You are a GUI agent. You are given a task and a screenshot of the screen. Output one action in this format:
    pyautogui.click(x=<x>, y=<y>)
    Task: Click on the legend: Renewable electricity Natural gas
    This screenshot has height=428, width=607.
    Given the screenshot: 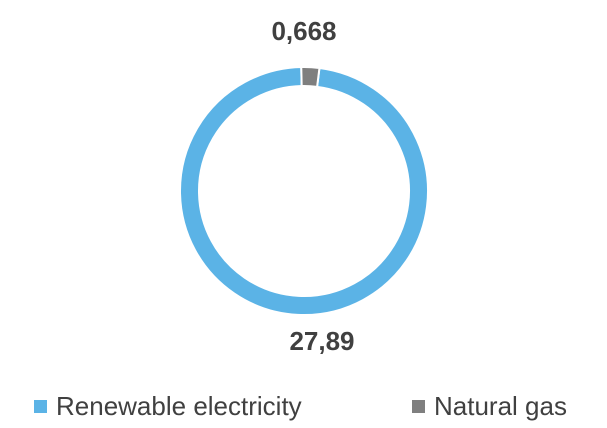 What is the action you would take?
    pyautogui.click(x=300, y=406)
    